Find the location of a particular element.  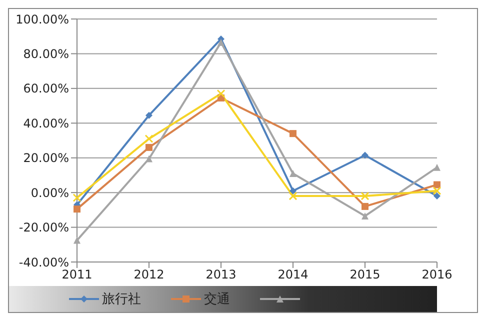

legend-label: 旅行社 is located at coordinates (121, 299).